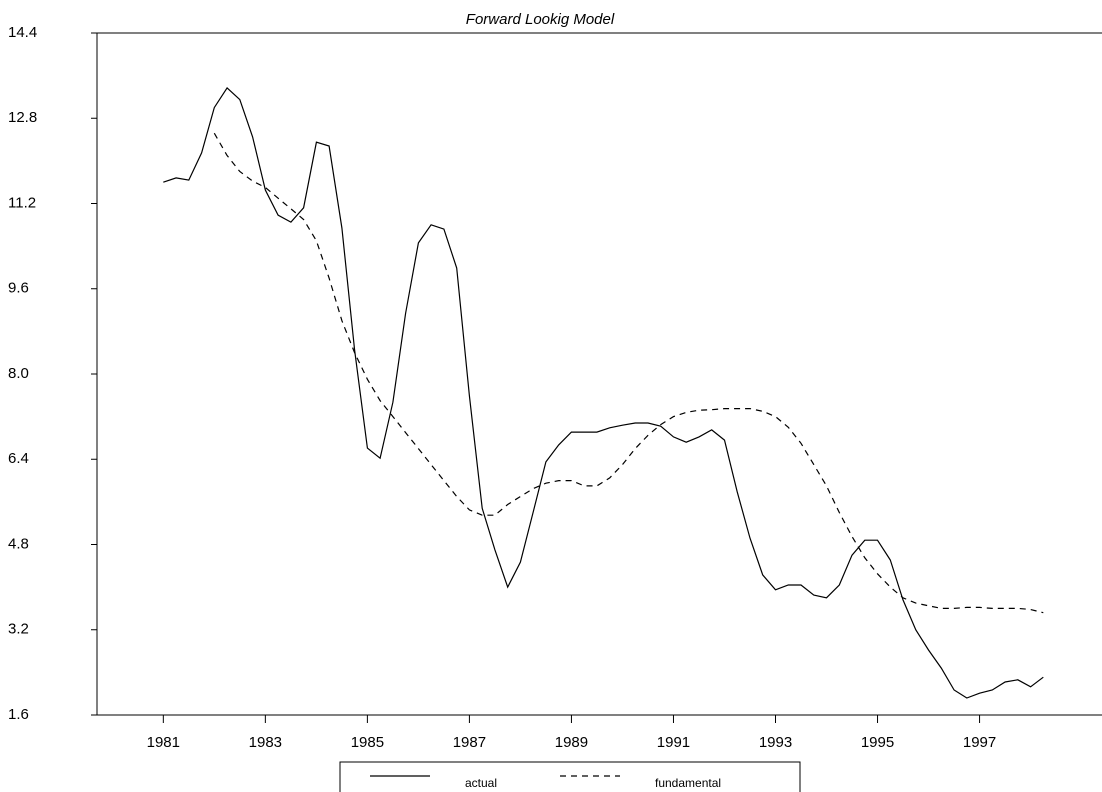  What do you see at coordinates (481, 783) in the screenshot?
I see `legend-label: actual` at bounding box center [481, 783].